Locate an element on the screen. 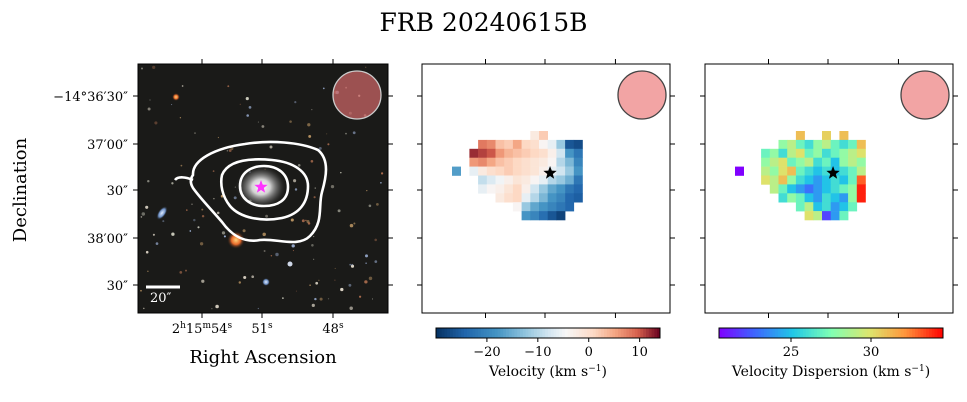  y-tick-label: 30″ is located at coordinates (118, 191).